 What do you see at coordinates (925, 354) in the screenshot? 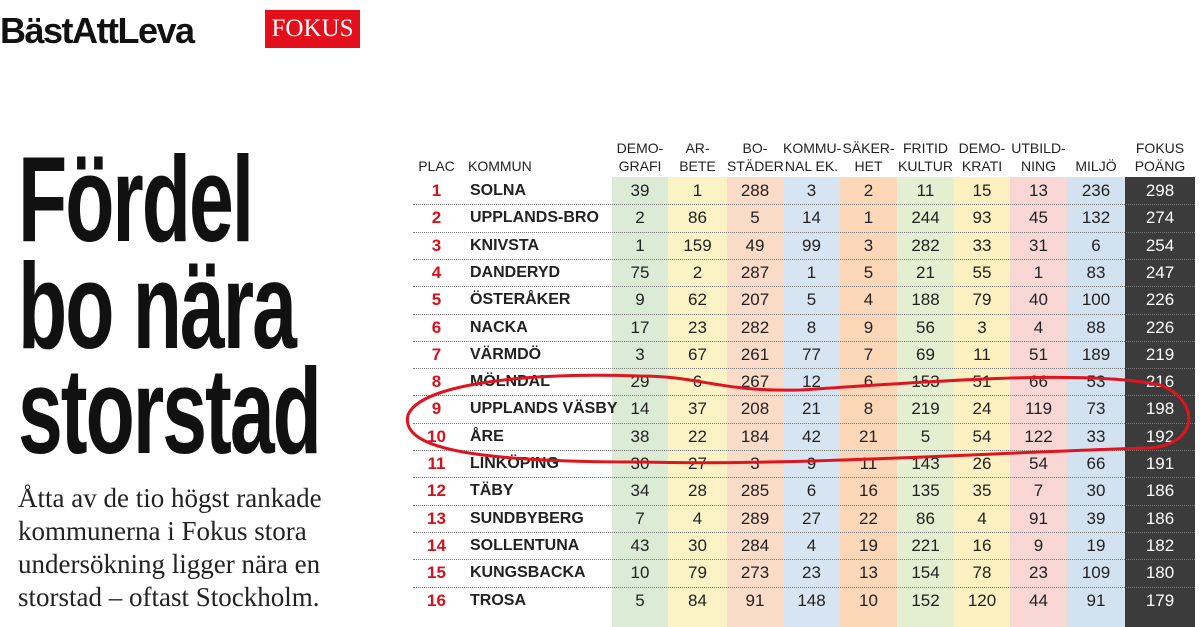
I see `score: 69` at bounding box center [925, 354].